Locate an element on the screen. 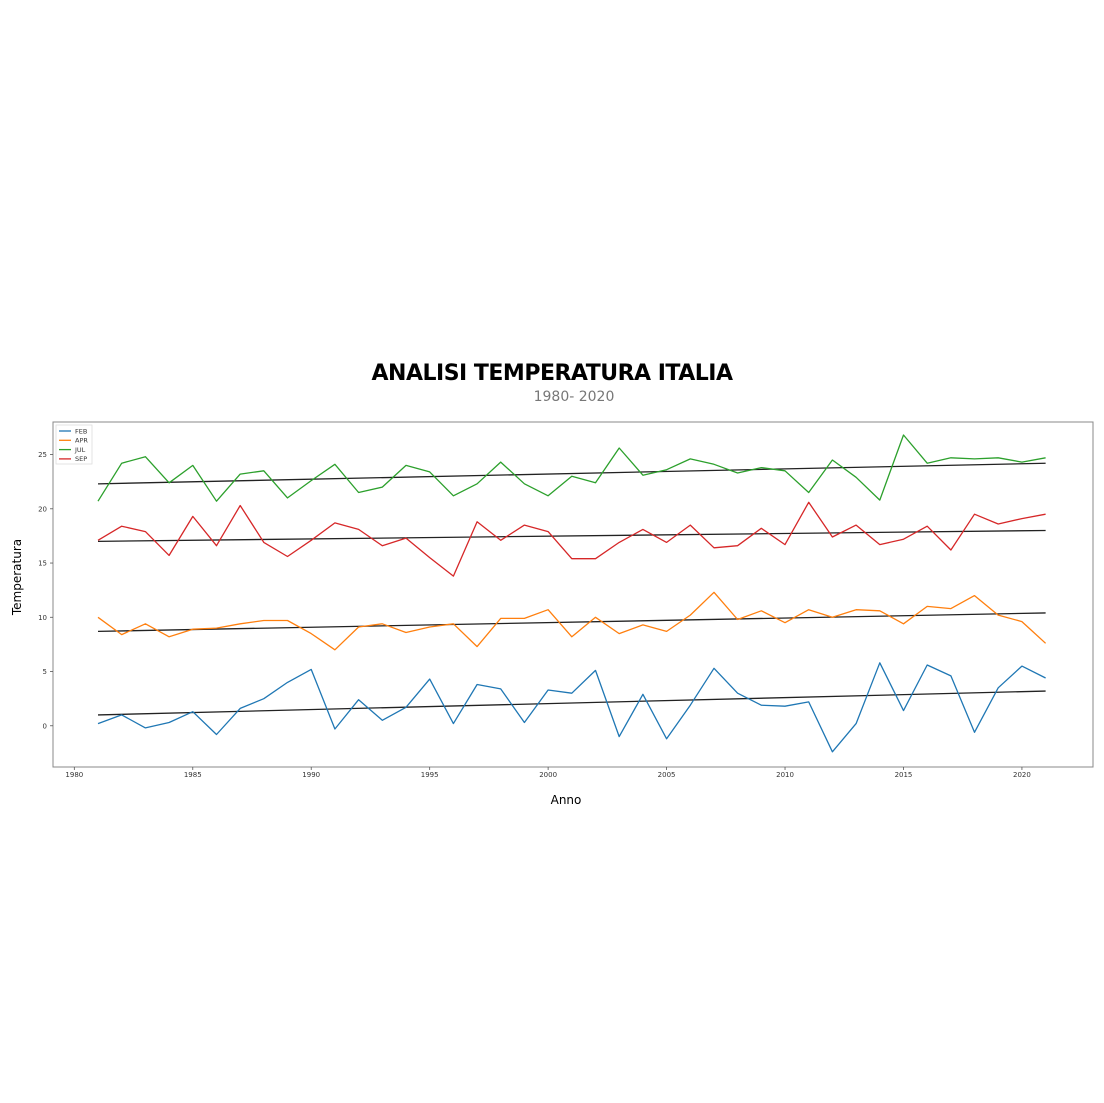 This screenshot has height=1103, width=1104. legend-label-sep: SEP is located at coordinates (81, 459).